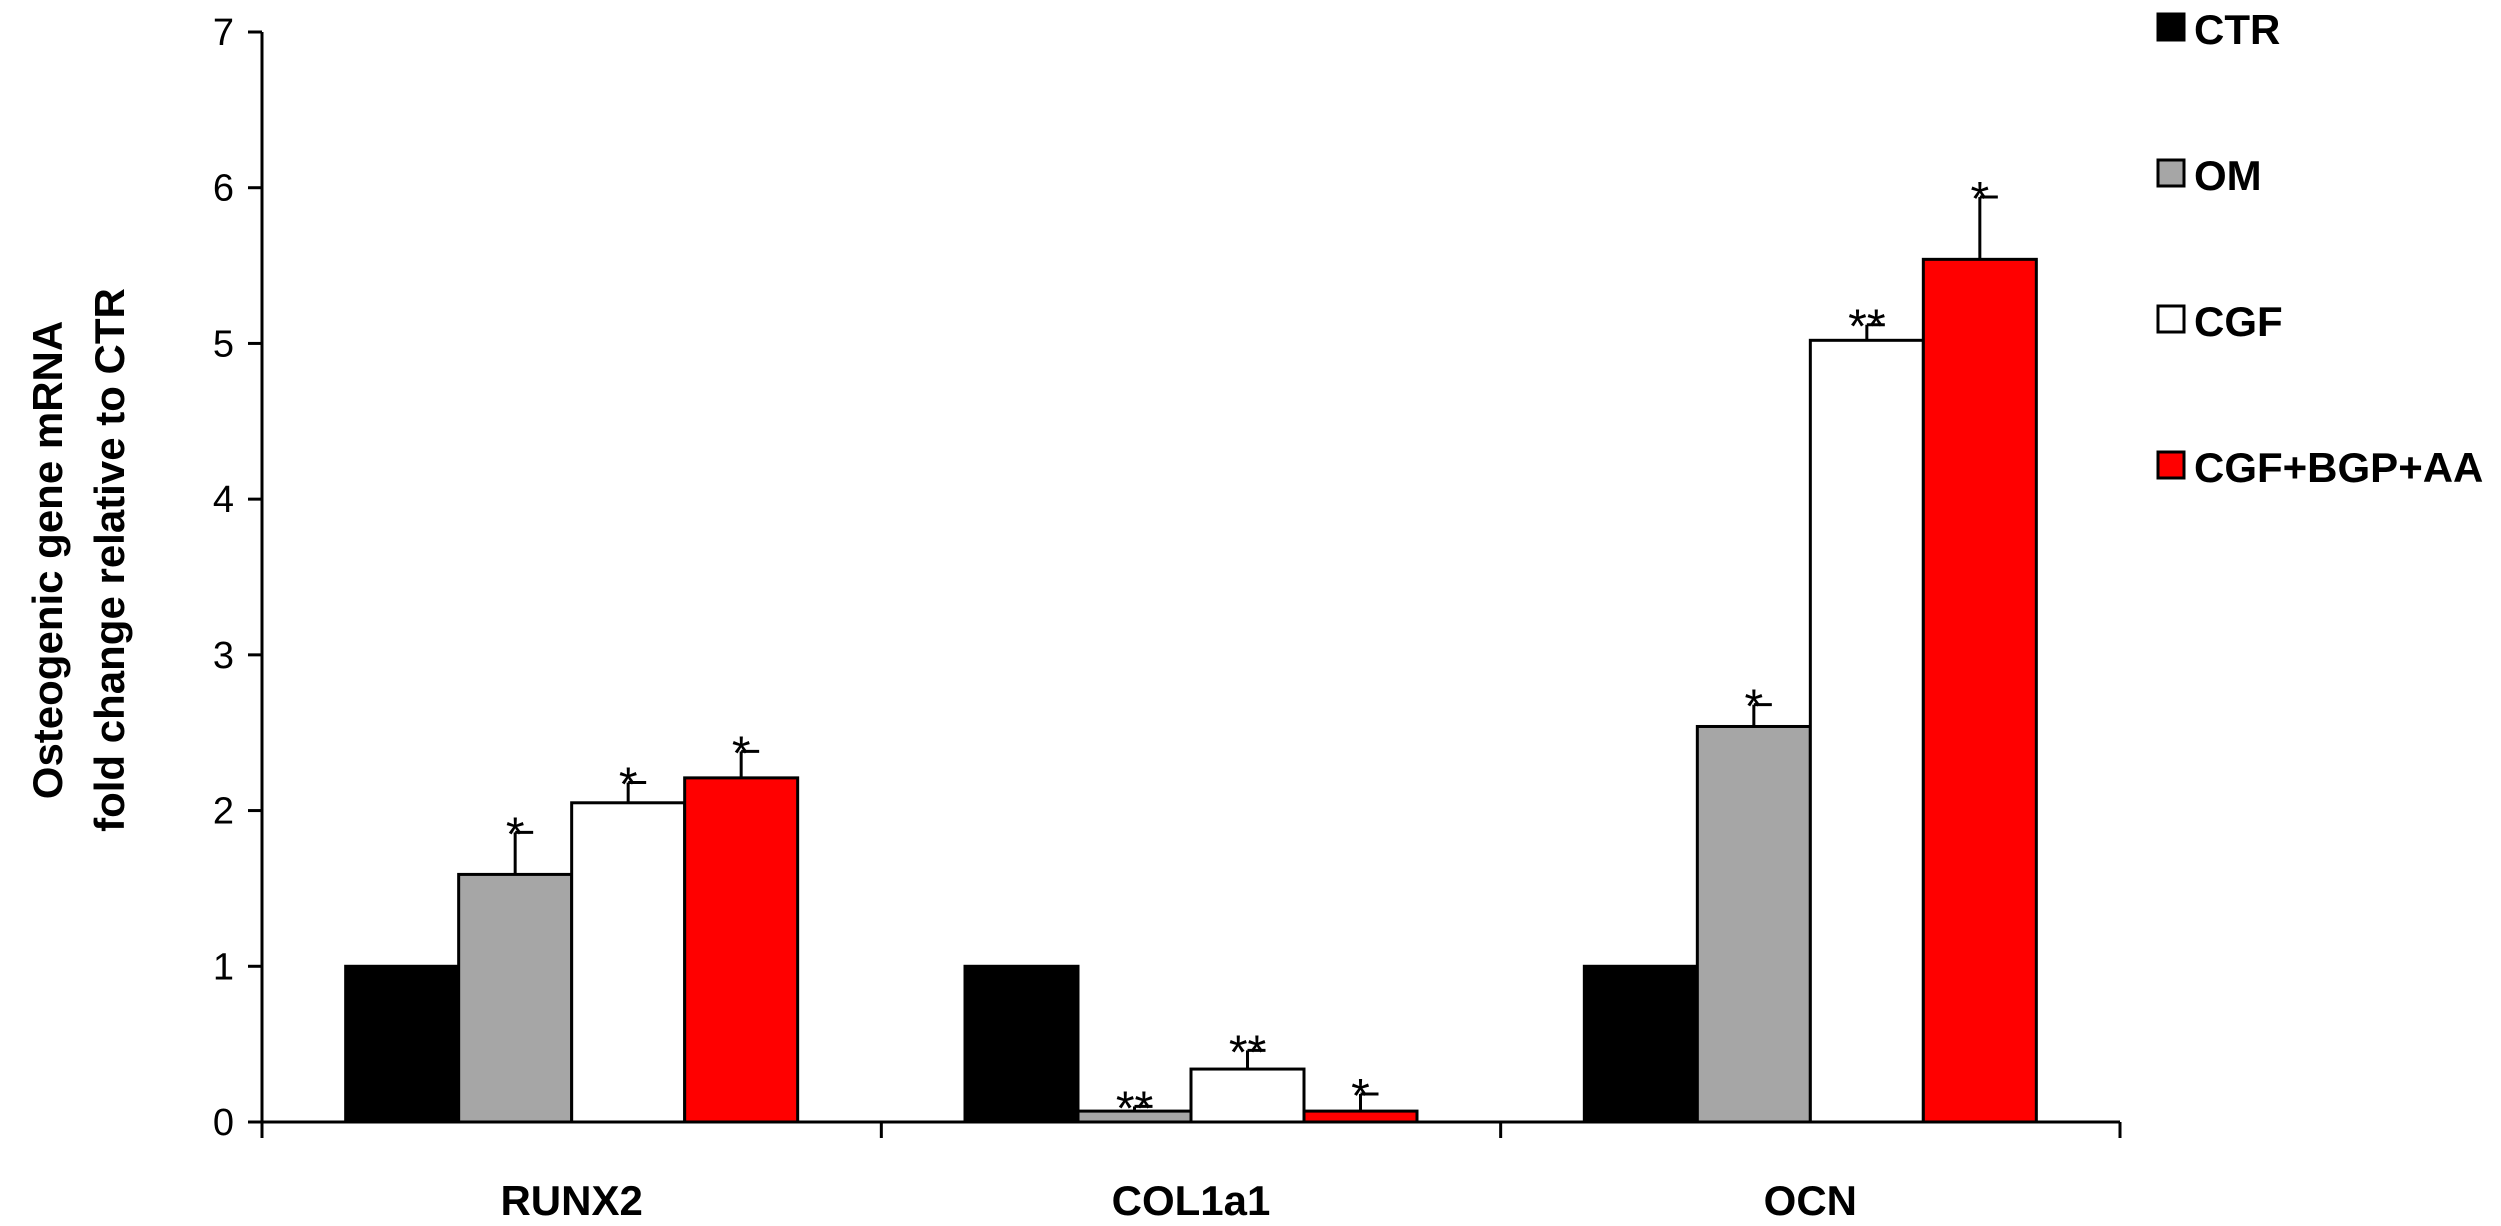 This screenshot has width=2501, height=1226. I want to click on y-tick-label: 2, so click(223, 812).